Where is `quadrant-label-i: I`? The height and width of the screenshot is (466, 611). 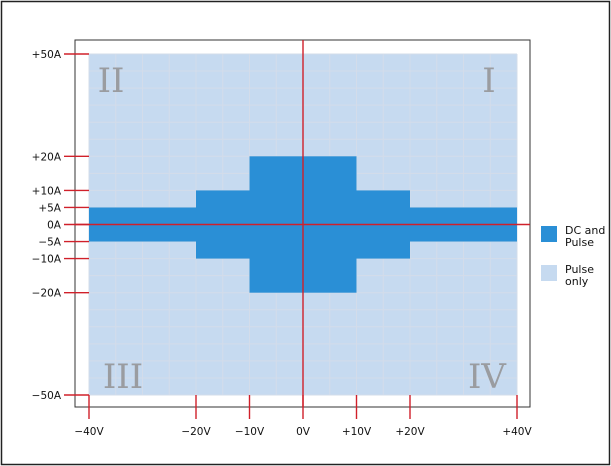
quadrant-label-i: I is located at coordinates (488, 81).